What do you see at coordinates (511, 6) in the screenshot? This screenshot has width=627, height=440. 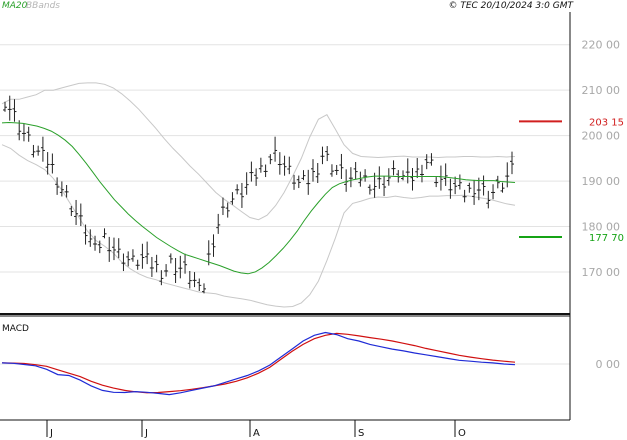 I see `copyright-label: © TEC 20/10/2024 3:0 GMT` at bounding box center [511, 6].